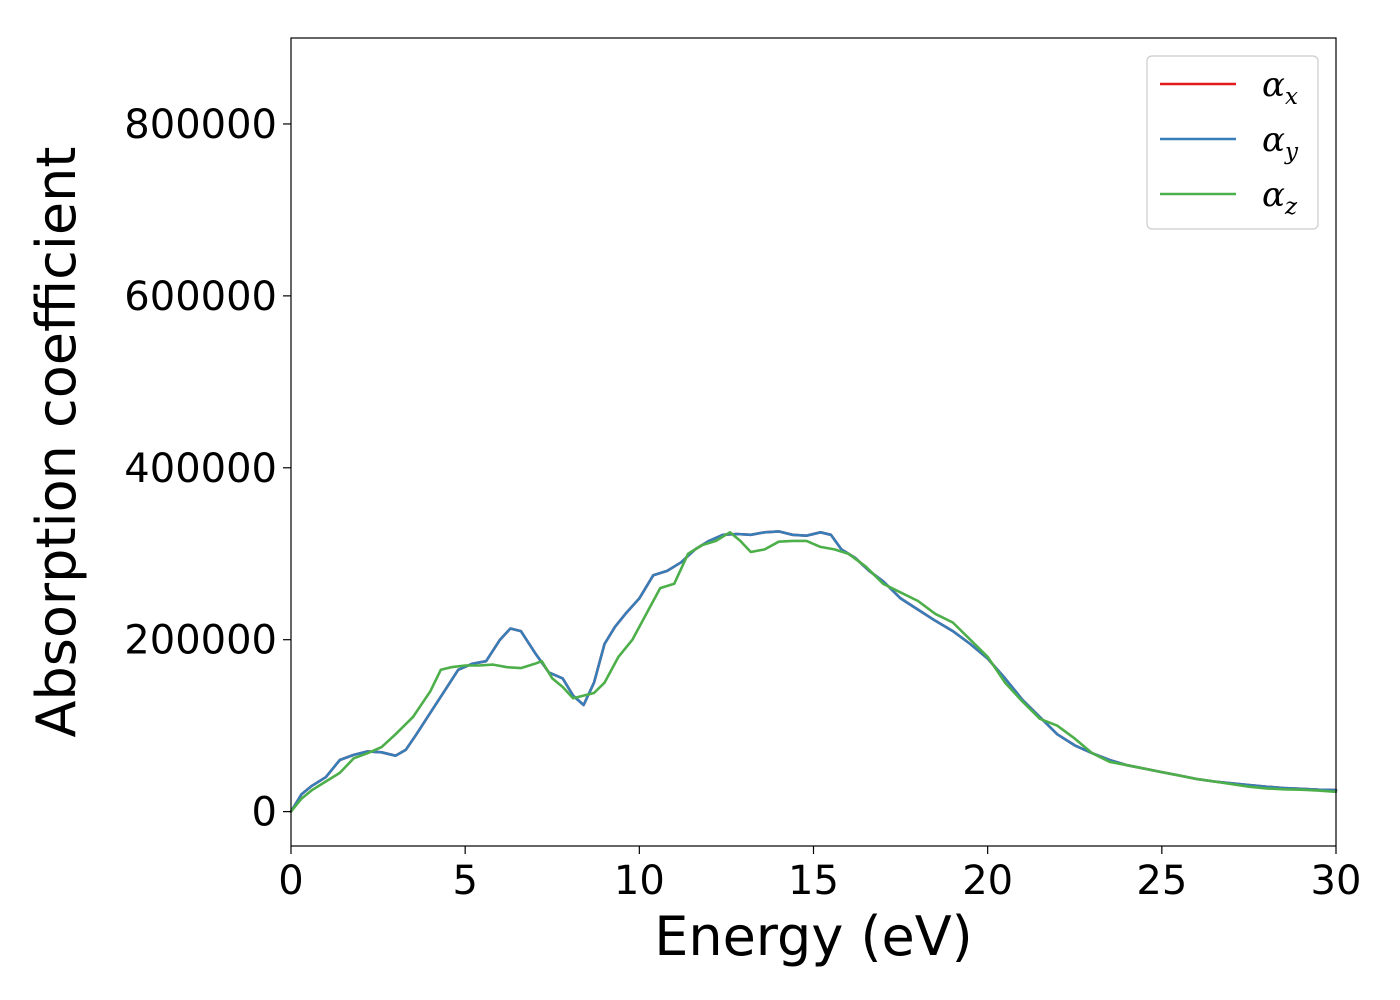  I want to click on legend-label-z: αz, so click(1280, 197).